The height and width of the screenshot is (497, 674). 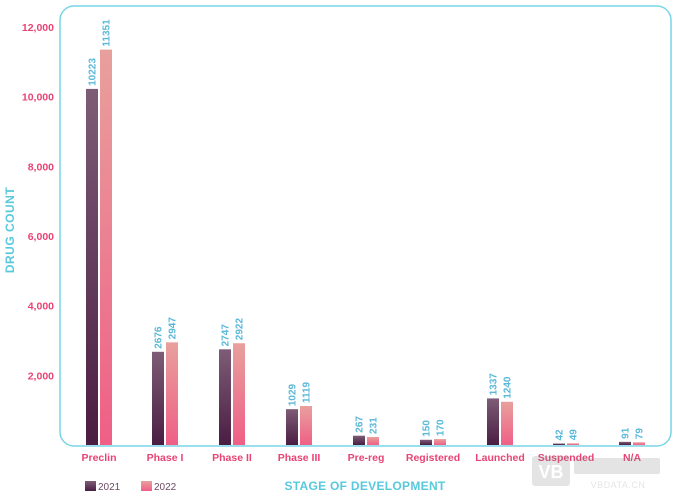 I want to click on y-axis-title: DRUG COUNT, so click(x=10, y=230).